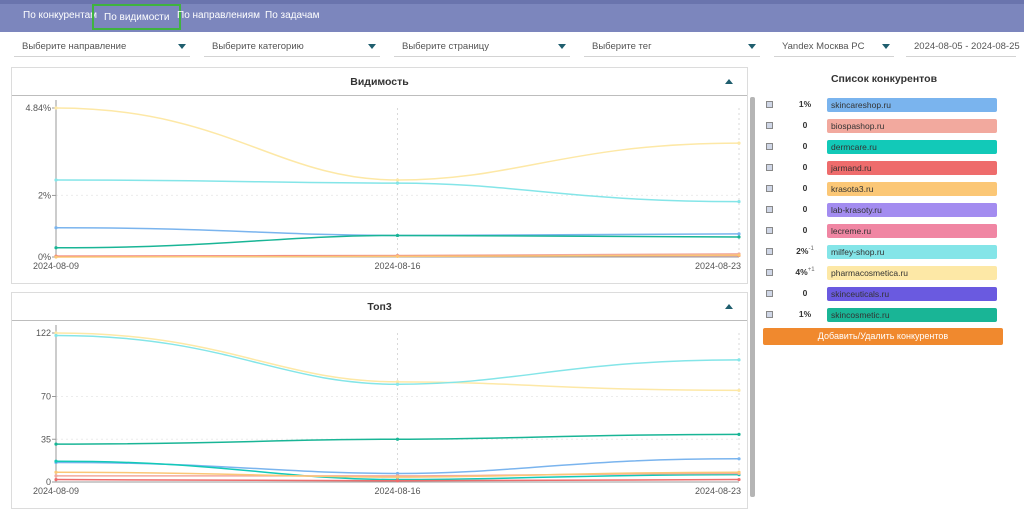 The height and width of the screenshot is (511, 1024). What do you see at coordinates (292, 15) in the screenshot?
I see `tab-tasks: По задачам` at bounding box center [292, 15].